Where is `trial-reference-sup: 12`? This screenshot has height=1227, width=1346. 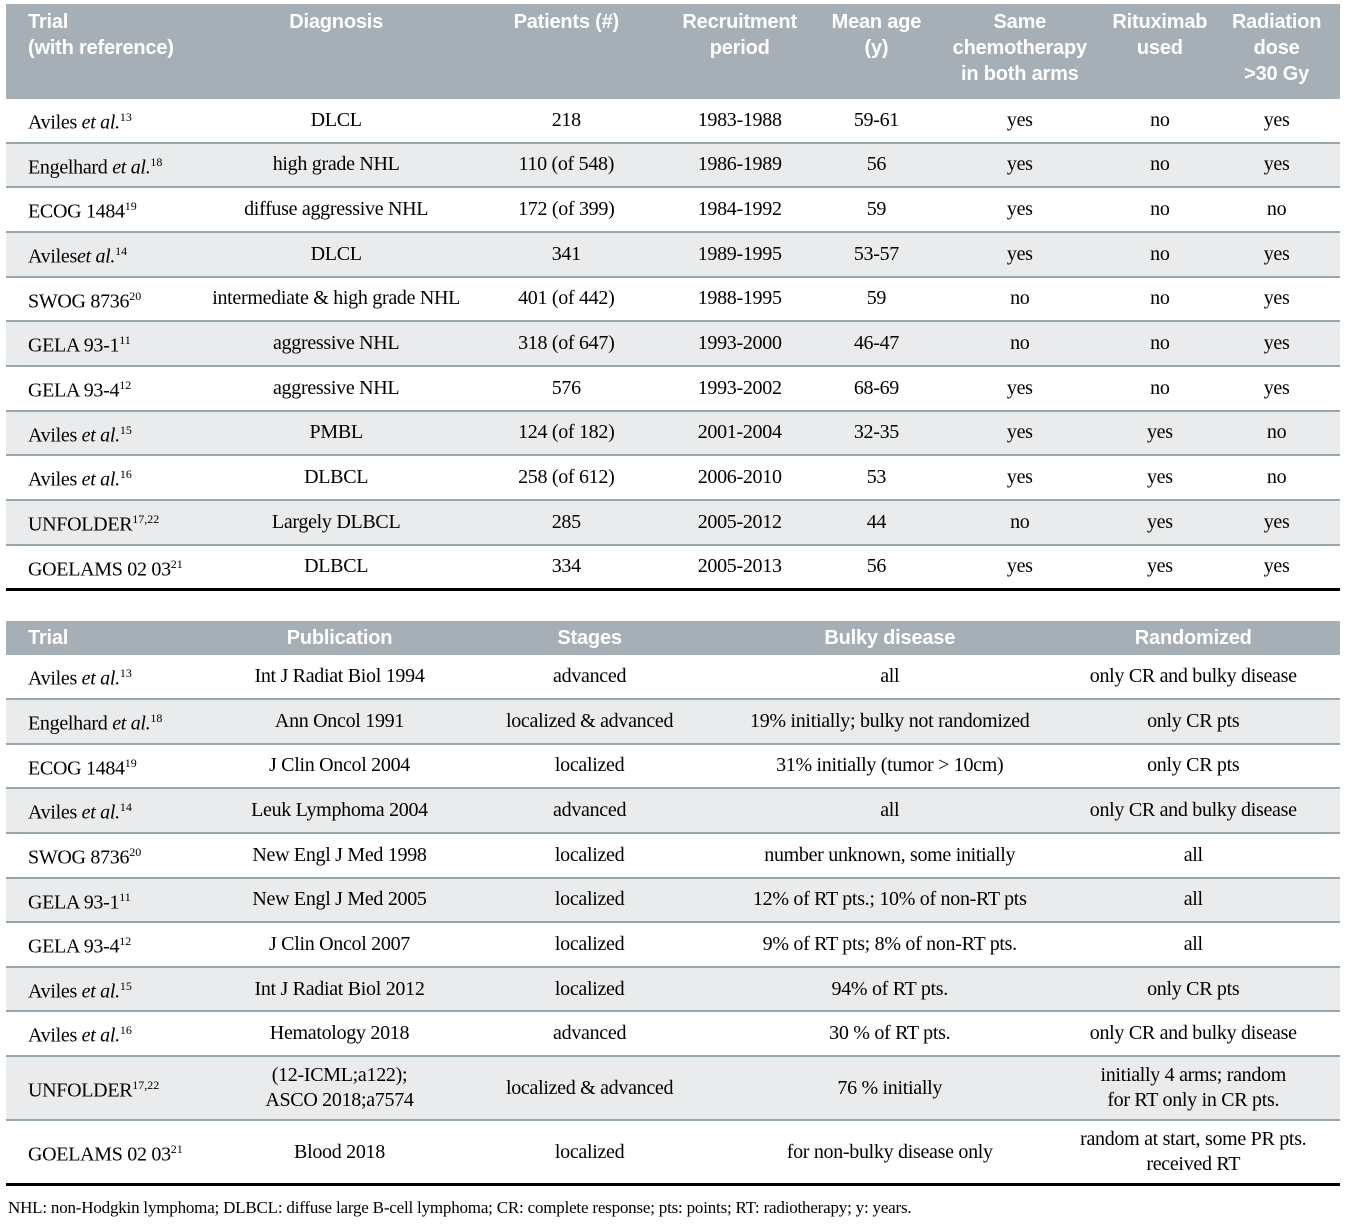
trial-reference-sup: 12 is located at coordinates (125, 941).